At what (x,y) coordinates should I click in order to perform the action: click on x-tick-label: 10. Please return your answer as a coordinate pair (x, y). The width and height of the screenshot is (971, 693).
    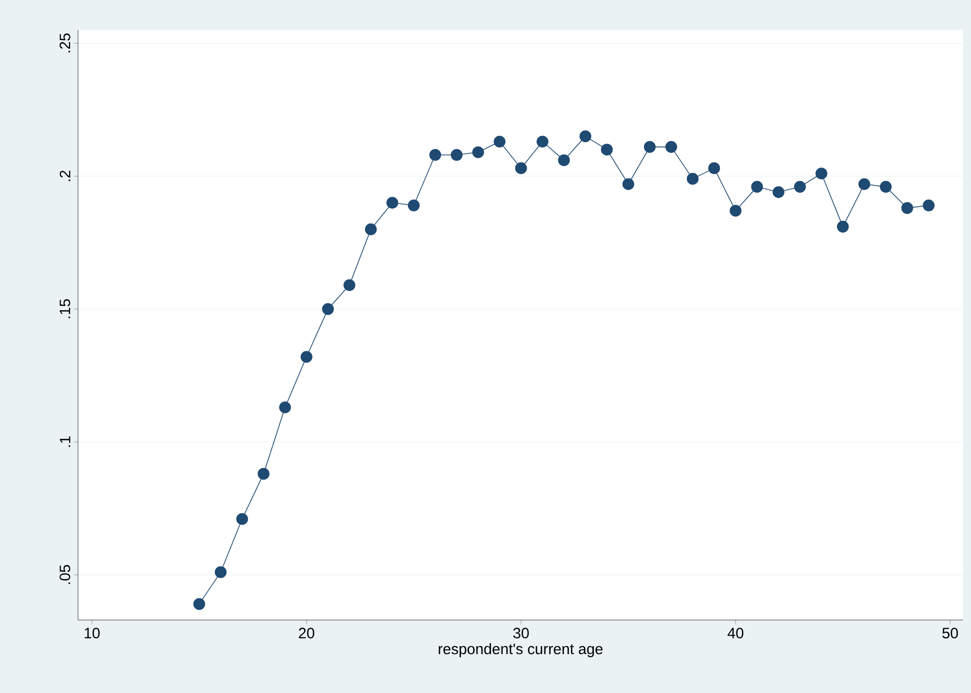
    Looking at the image, I should click on (92, 633).